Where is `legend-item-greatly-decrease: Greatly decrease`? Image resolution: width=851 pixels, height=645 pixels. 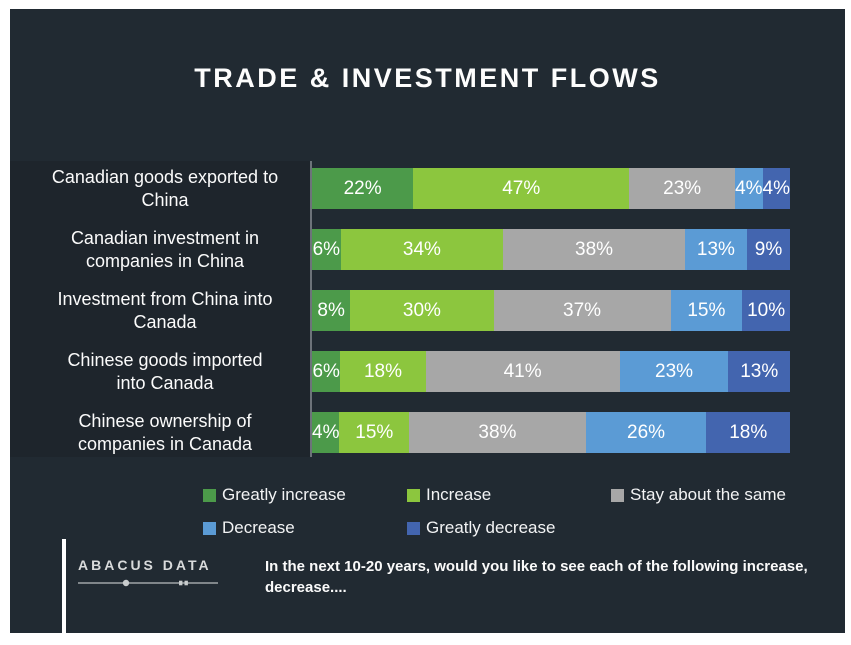
legend-item-greatly-decrease: Greatly decrease is located at coordinates (509, 528).